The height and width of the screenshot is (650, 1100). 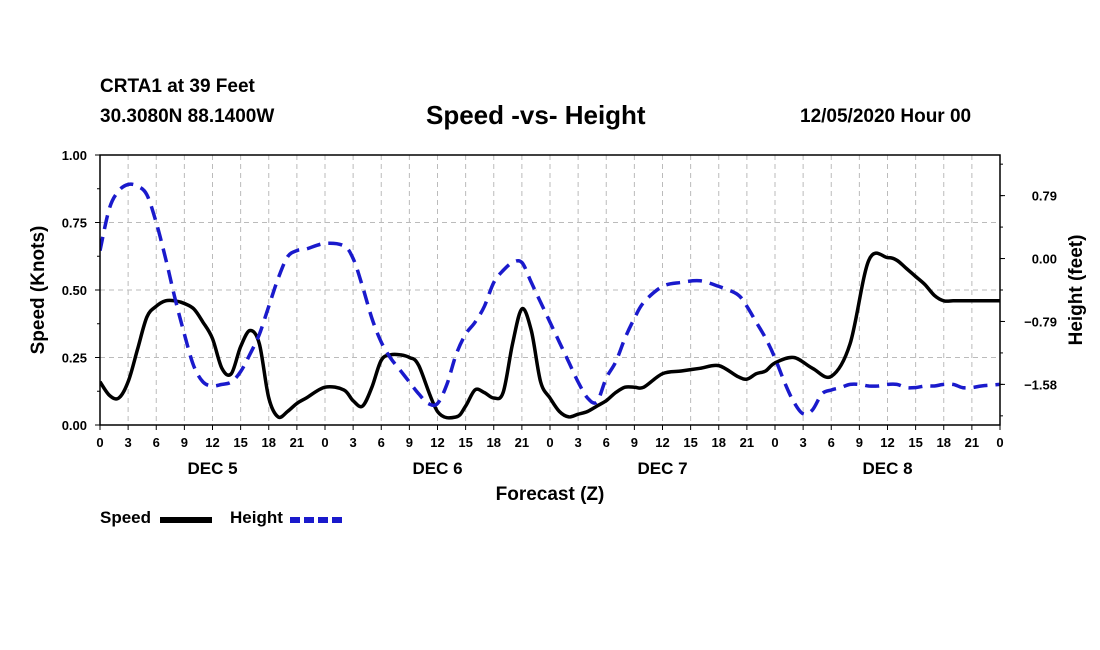 I want to click on forecast-datetime: 12/05/2020 Hour 00, so click(x=886, y=116).